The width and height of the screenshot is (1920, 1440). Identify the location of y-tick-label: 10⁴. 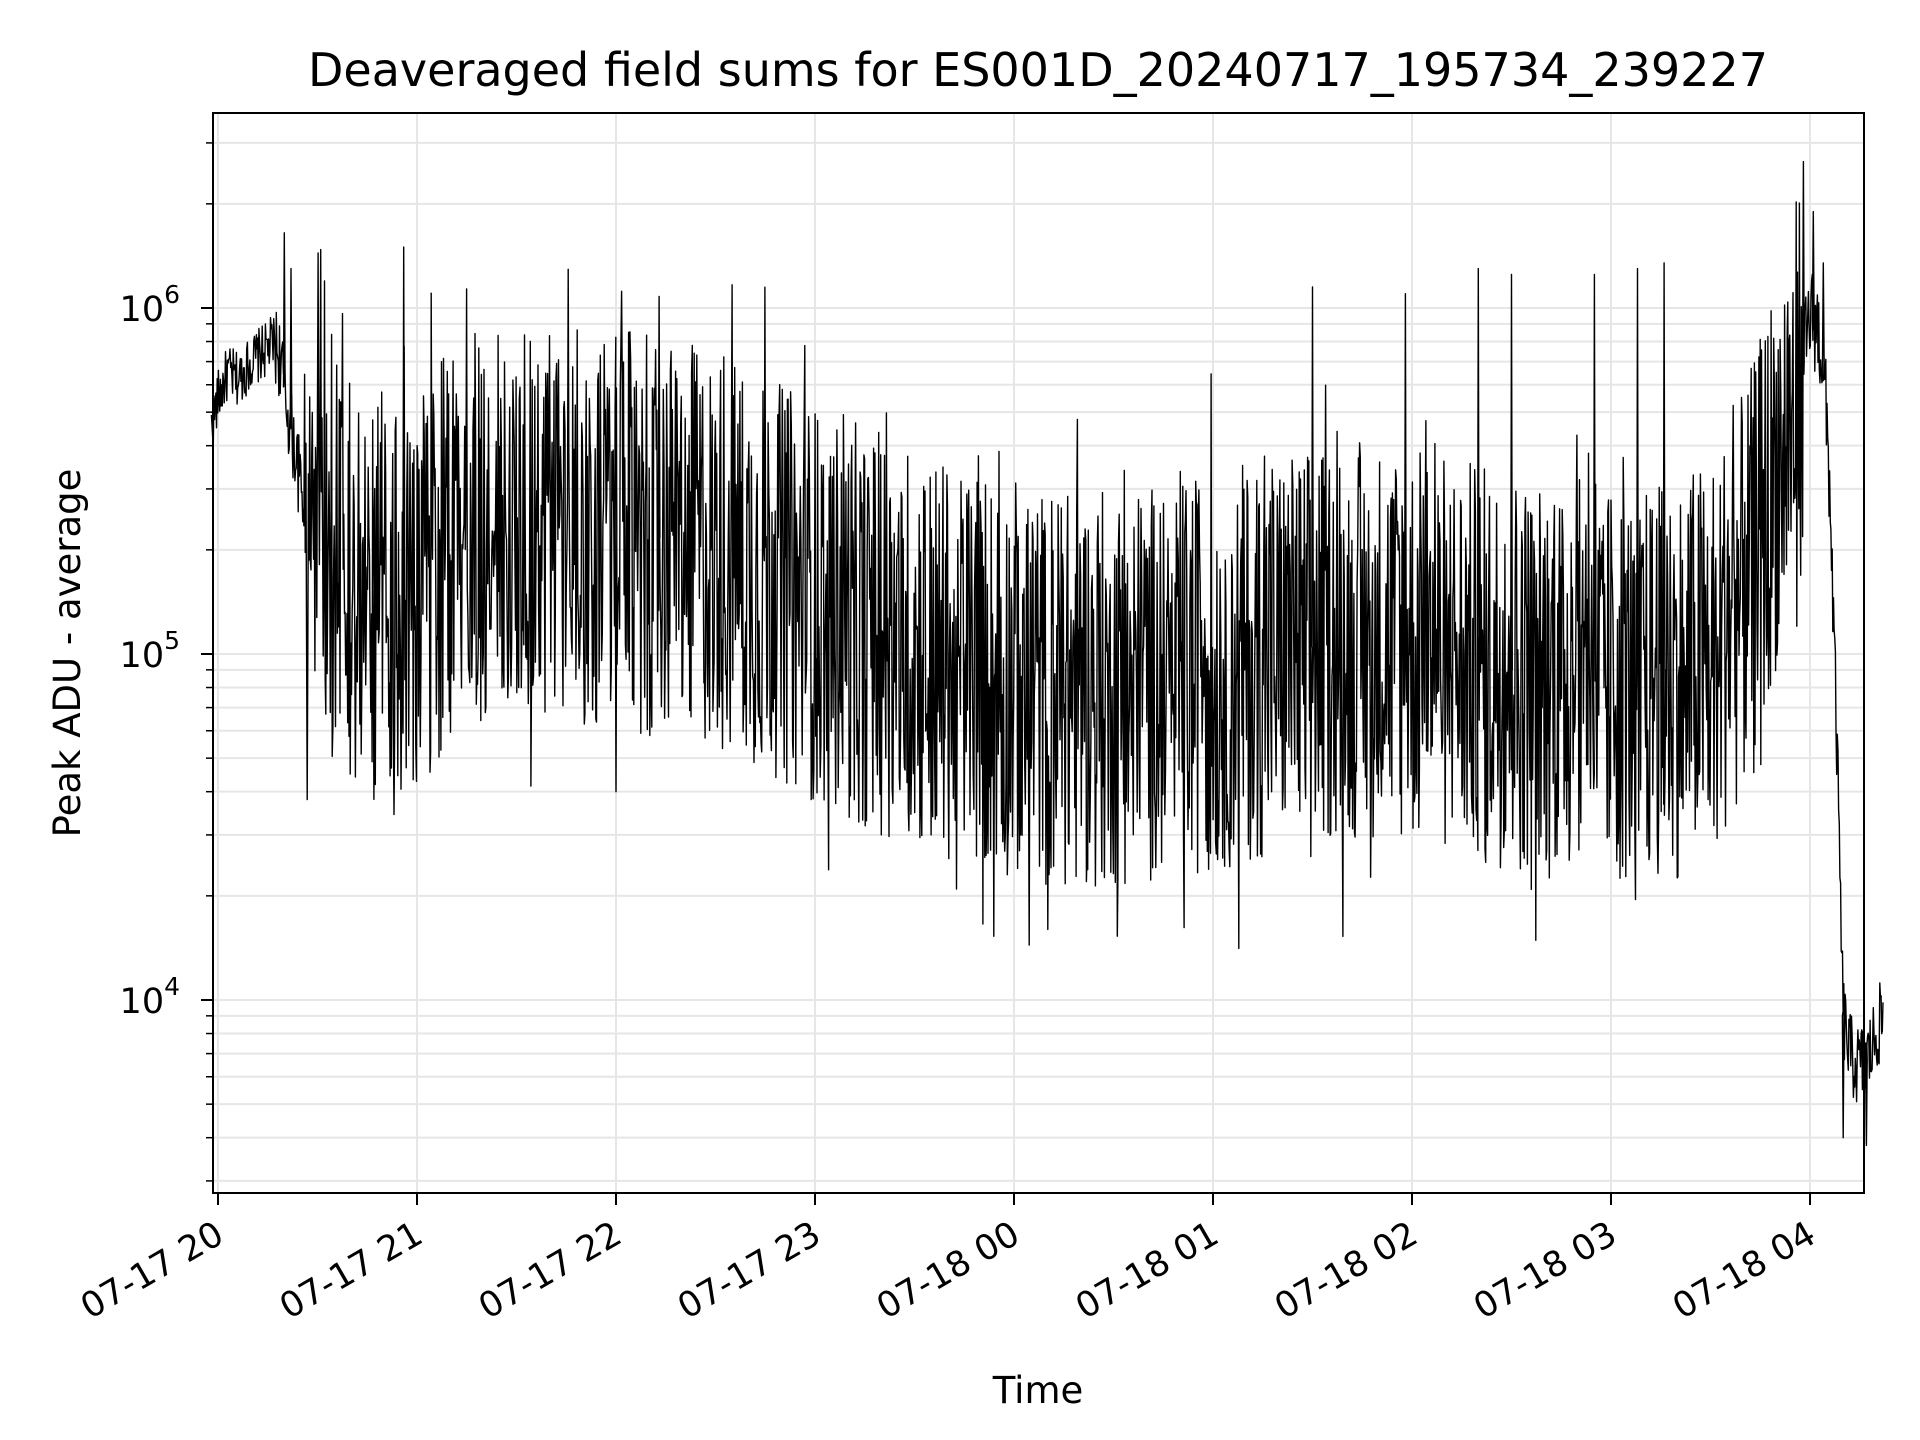
(150, 997).